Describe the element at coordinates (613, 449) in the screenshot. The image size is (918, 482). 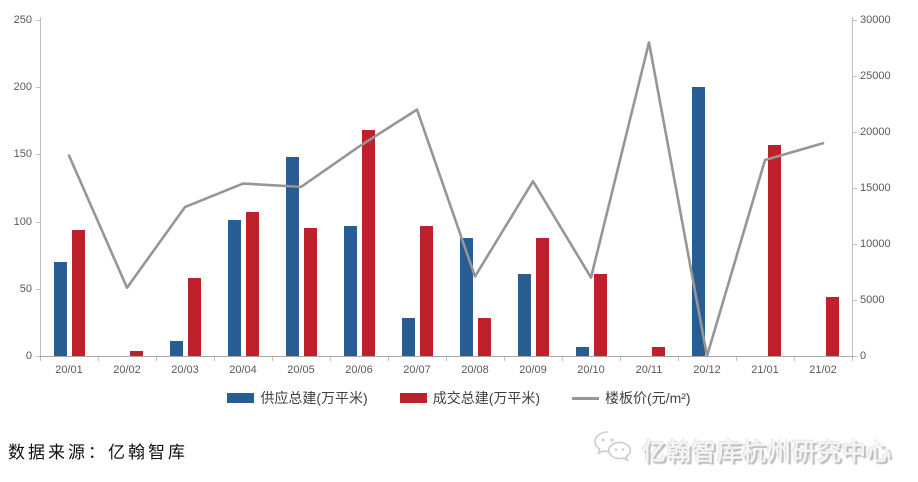
I see `wechat-icon` at that location.